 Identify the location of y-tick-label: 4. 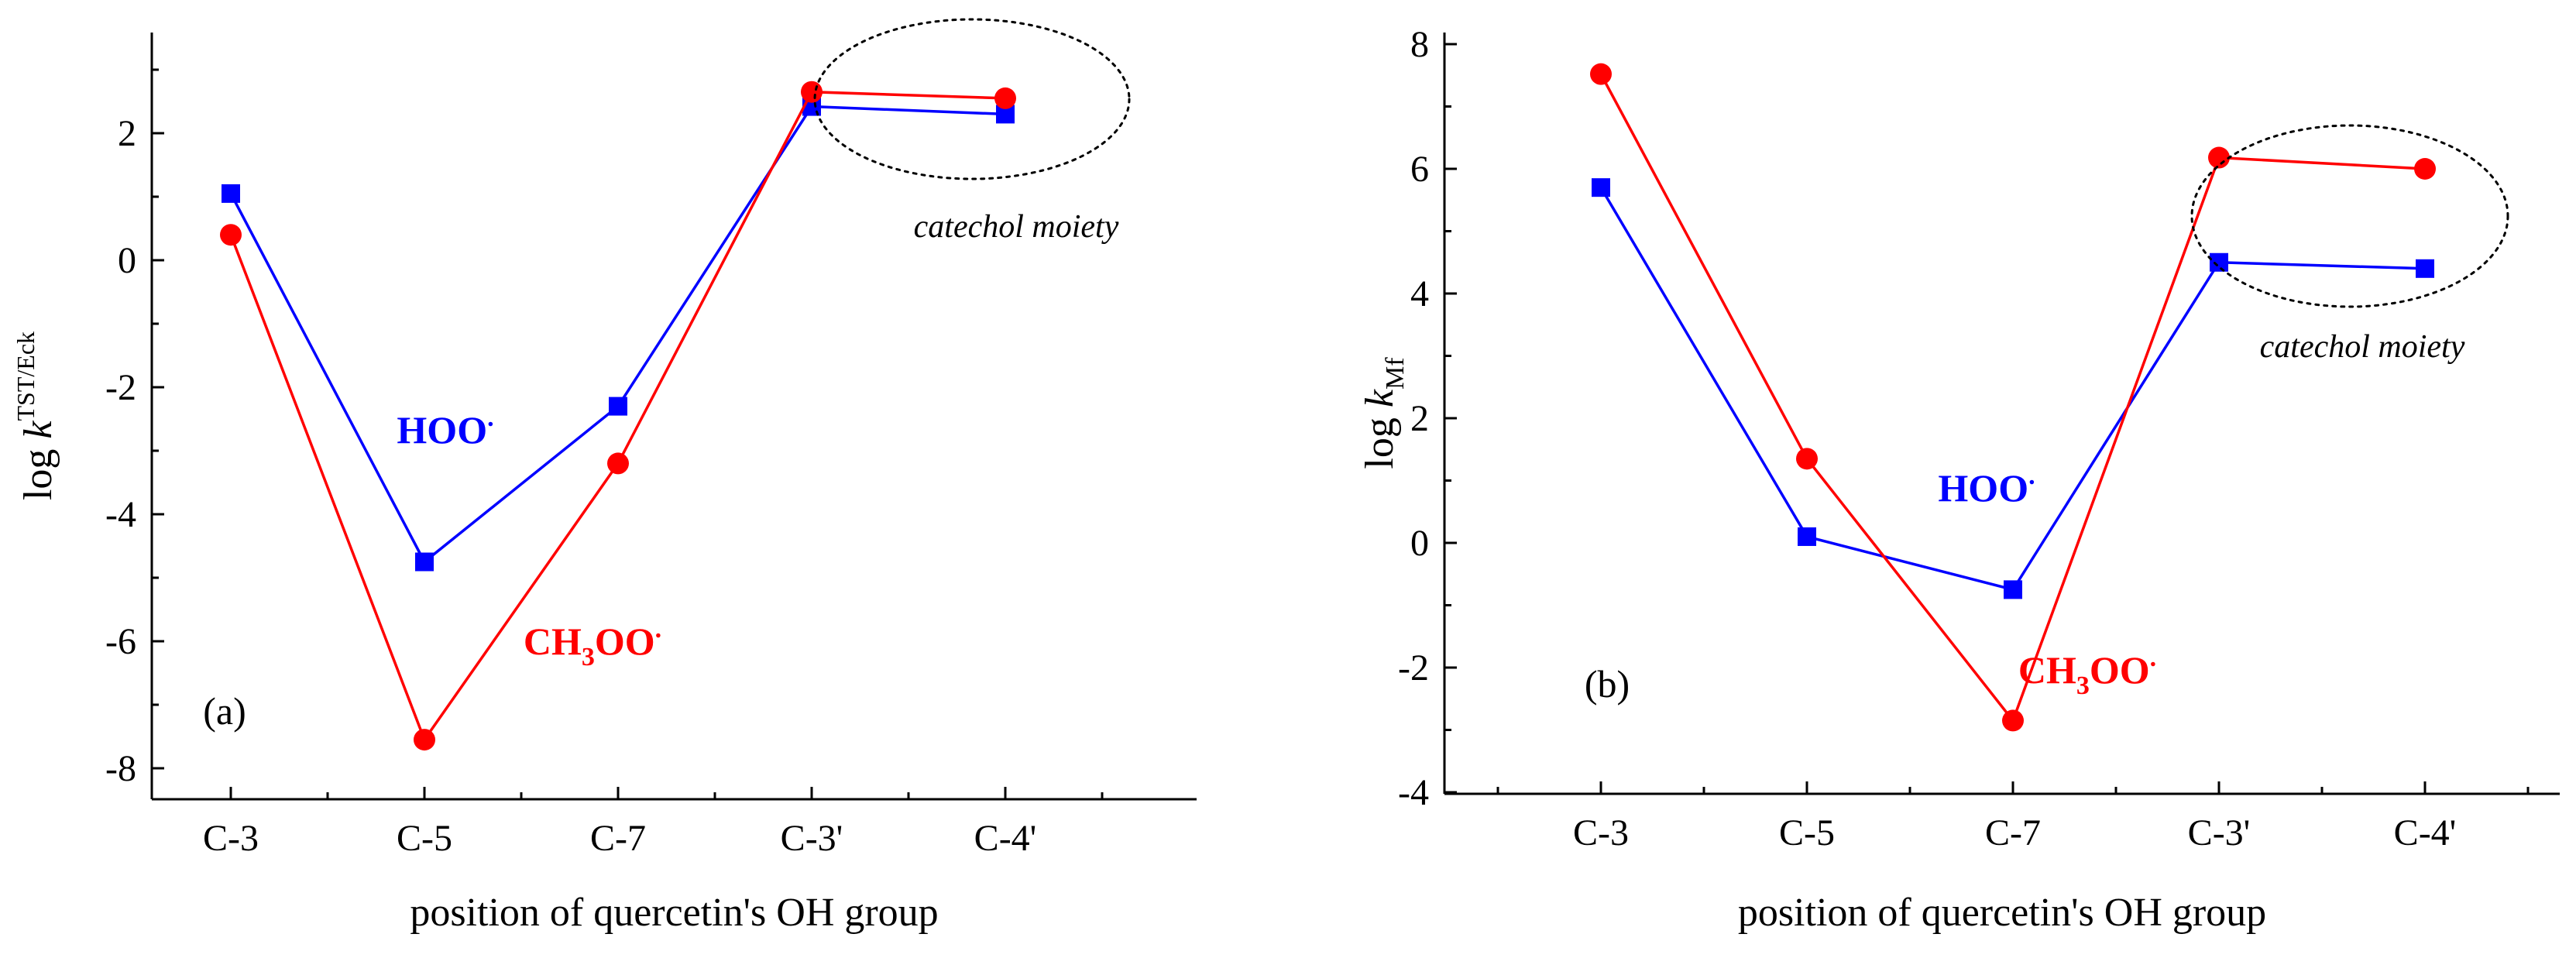
(1419, 293).